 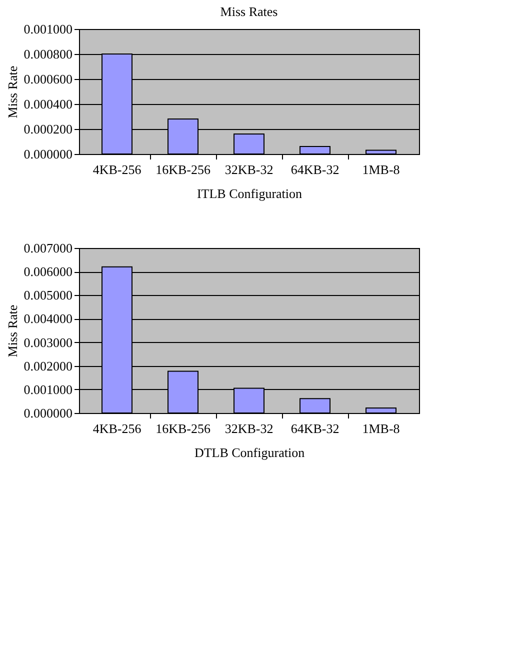 What do you see at coordinates (48, 79) in the screenshot?
I see `y-tick-label: 0.000600` at bounding box center [48, 79].